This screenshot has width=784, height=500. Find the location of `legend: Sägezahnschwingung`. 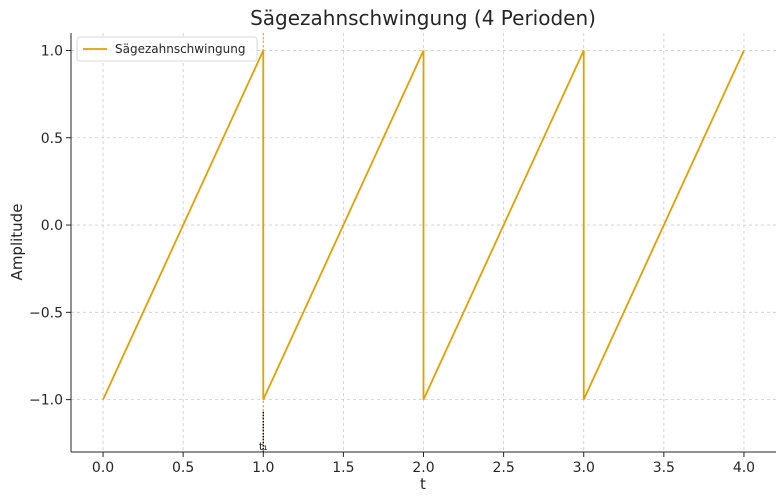

legend: Sägezahnschwingung is located at coordinates (167, 49).